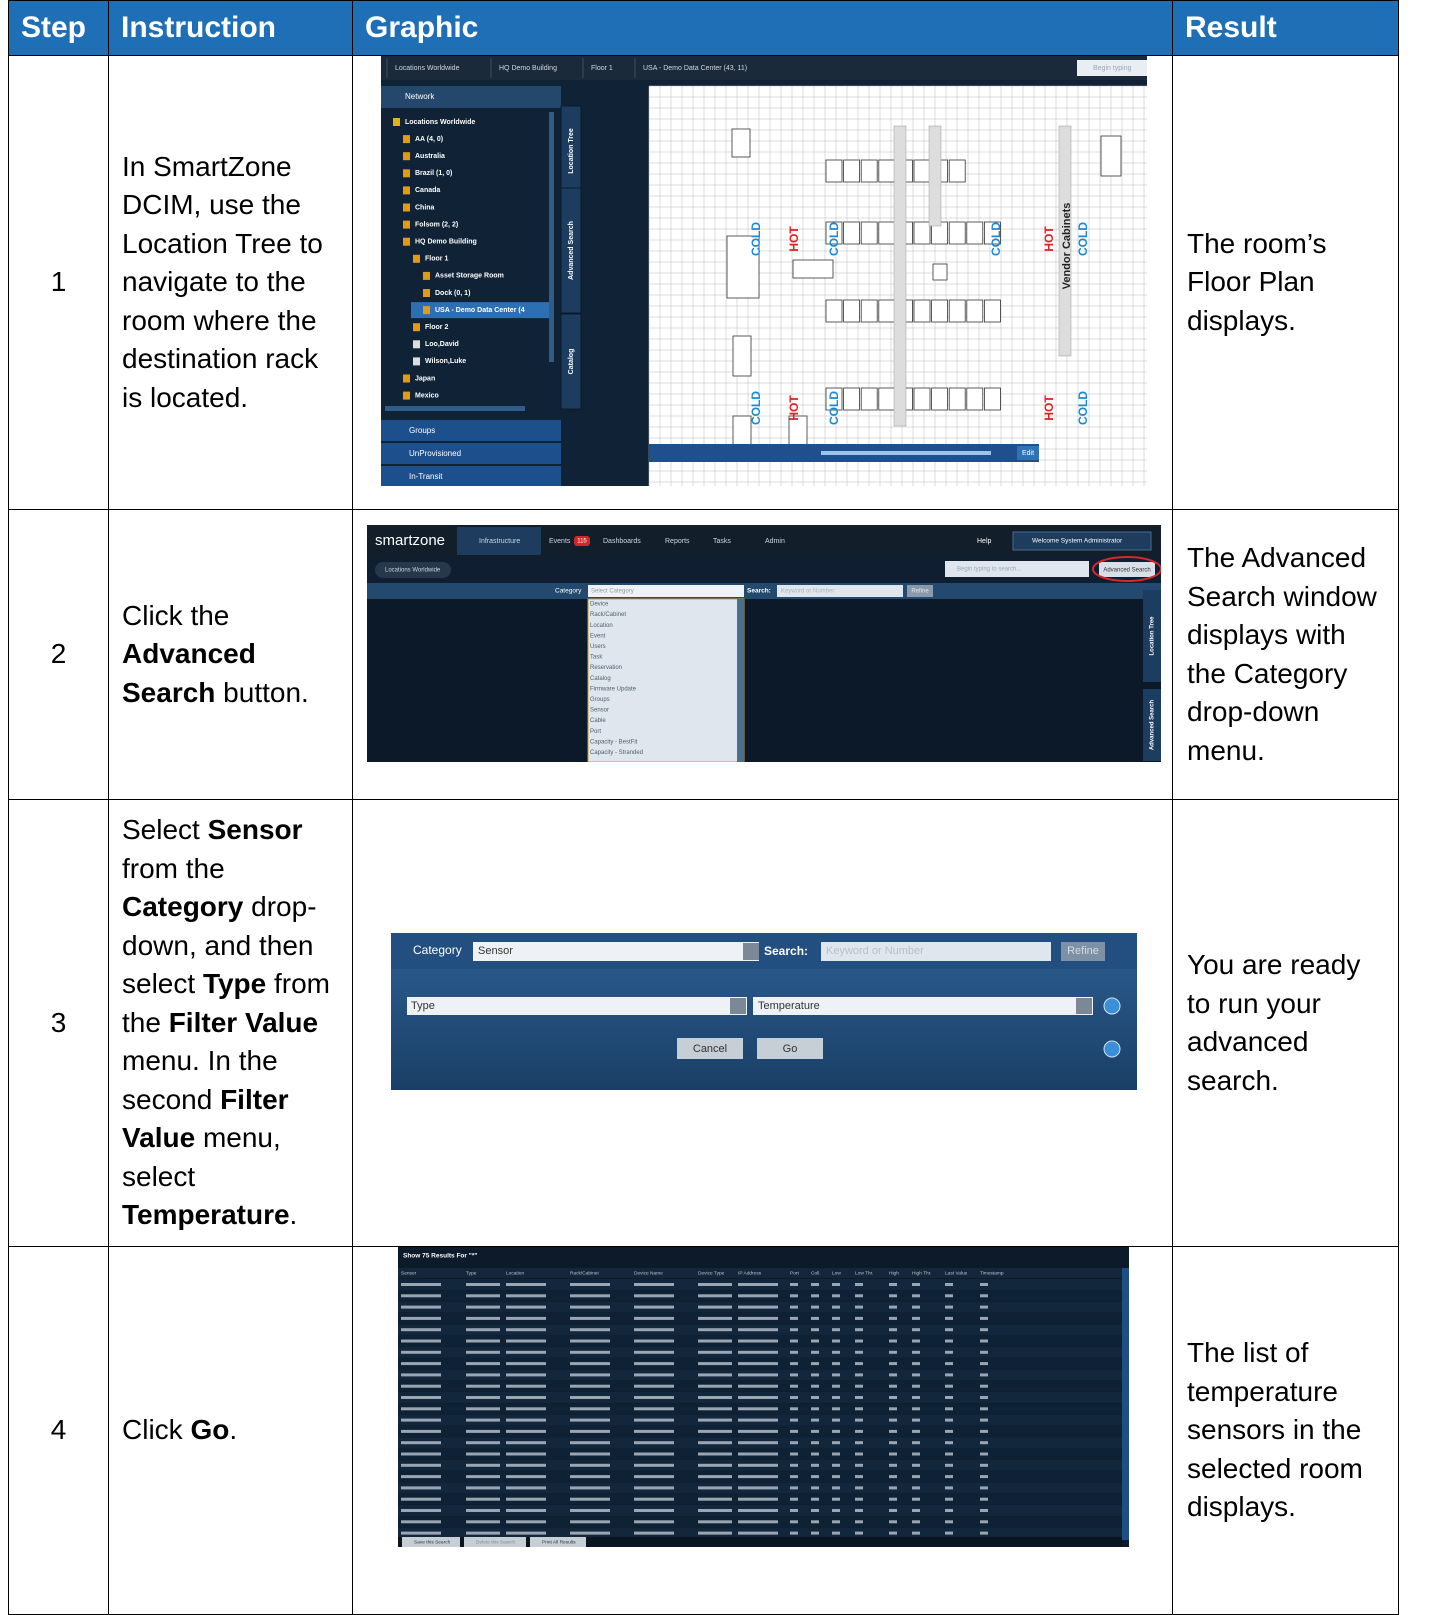  What do you see at coordinates (515, 1273) in the screenshot?
I see `column-header: Location` at bounding box center [515, 1273].